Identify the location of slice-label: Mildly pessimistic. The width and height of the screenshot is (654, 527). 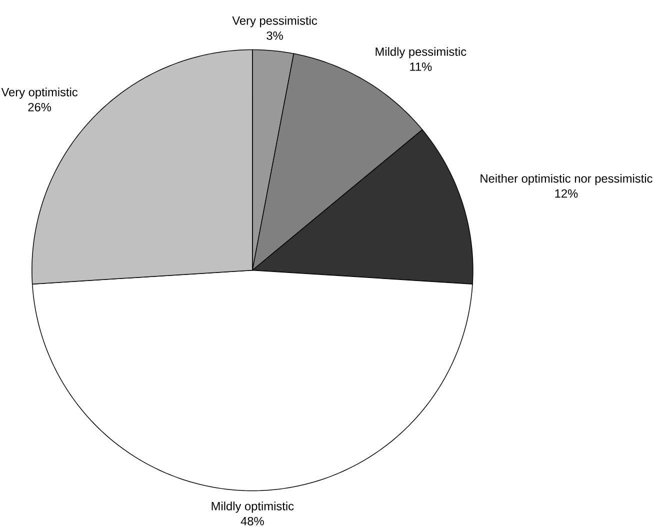
(421, 52).